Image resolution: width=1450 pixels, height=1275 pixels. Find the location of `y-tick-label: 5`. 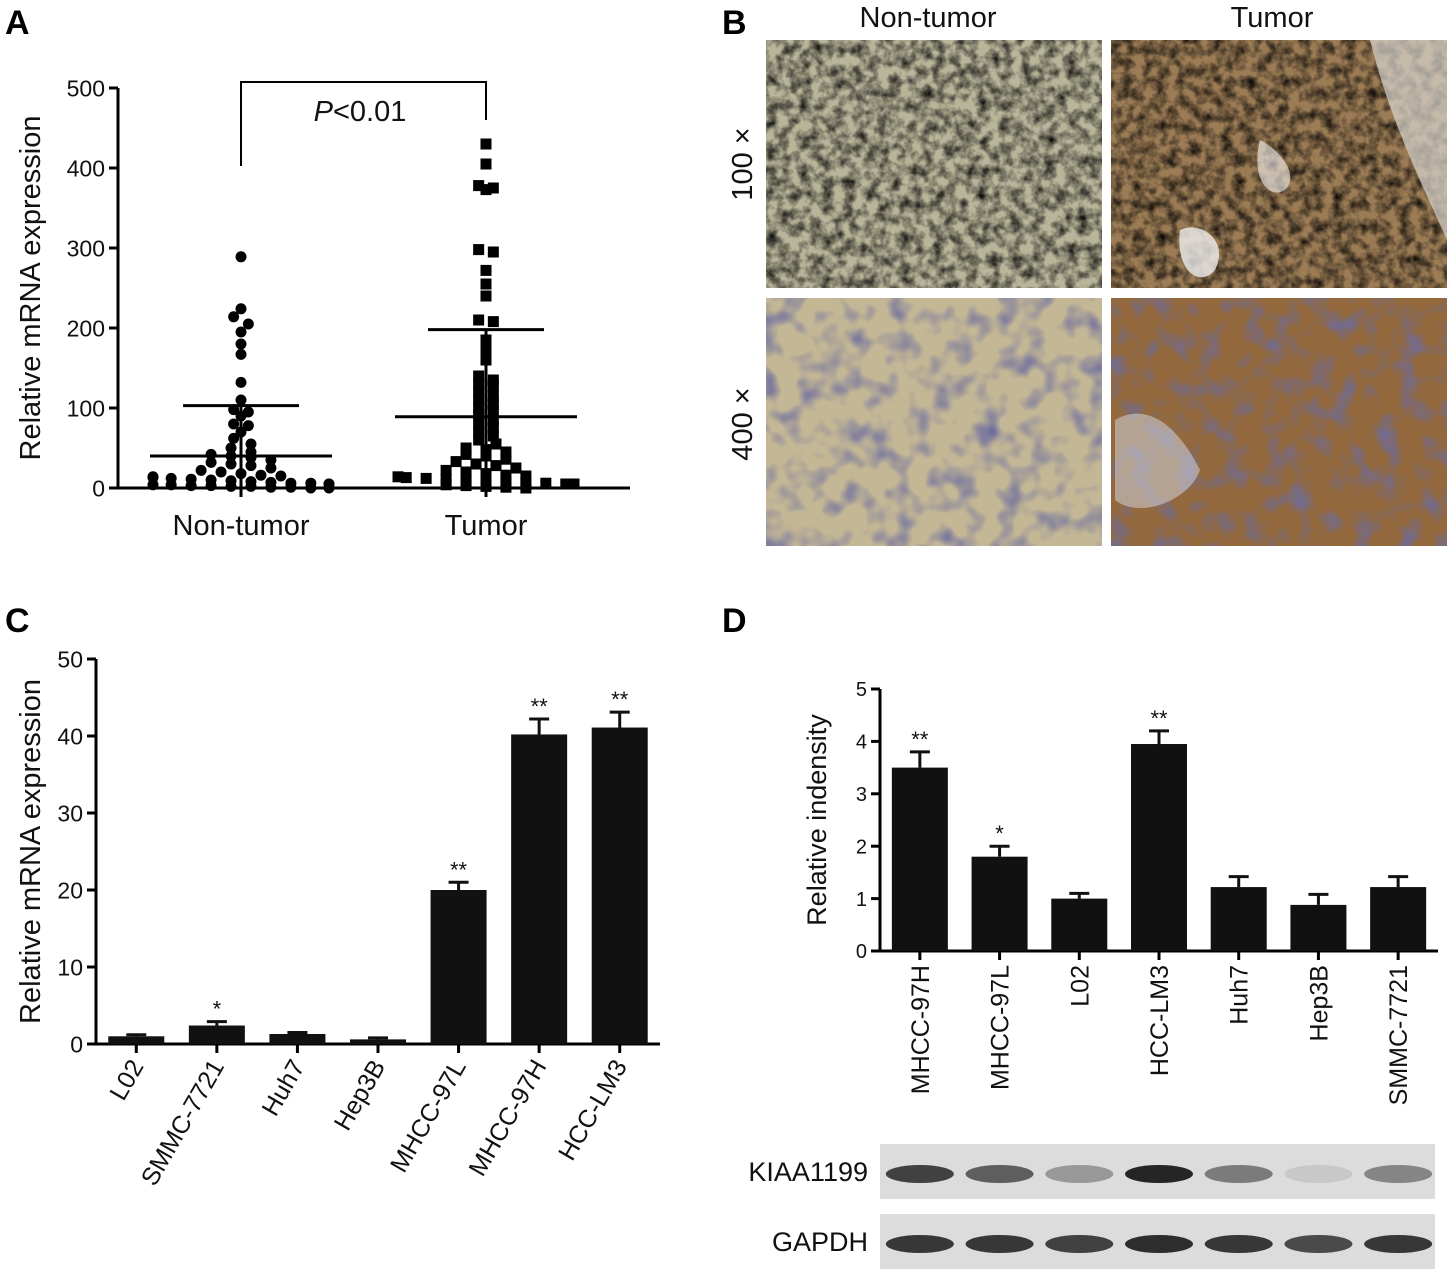

y-tick-label: 5 is located at coordinates (861, 690).